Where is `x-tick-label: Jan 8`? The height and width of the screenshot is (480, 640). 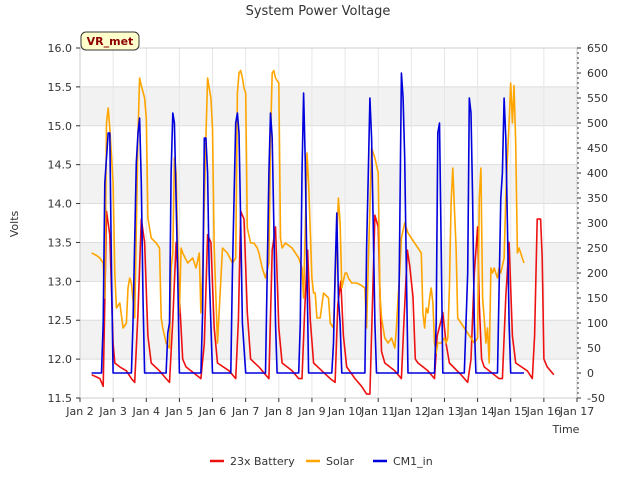 x-tick-label: Jan 8 is located at coordinates (278, 411).